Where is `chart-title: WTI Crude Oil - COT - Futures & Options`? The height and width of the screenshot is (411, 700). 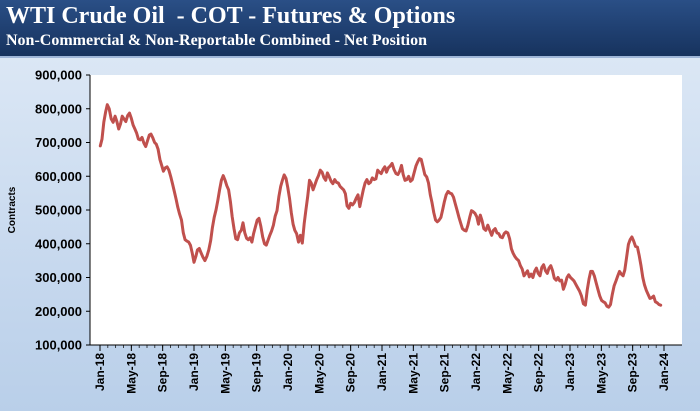
chart-title: WTI Crude Oil - COT - Futures & Options is located at coordinates (231, 16).